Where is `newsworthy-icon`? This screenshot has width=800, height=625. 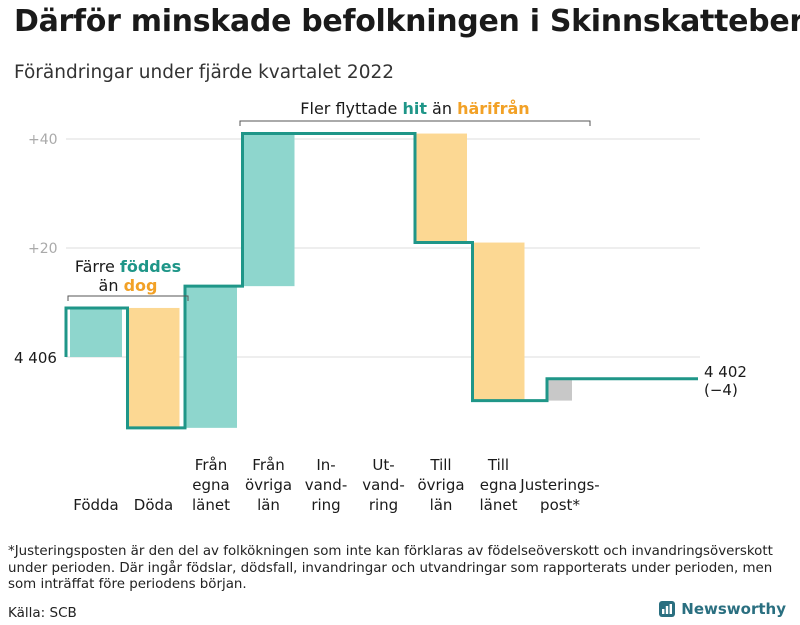 newsworthy-icon is located at coordinates (667, 609).